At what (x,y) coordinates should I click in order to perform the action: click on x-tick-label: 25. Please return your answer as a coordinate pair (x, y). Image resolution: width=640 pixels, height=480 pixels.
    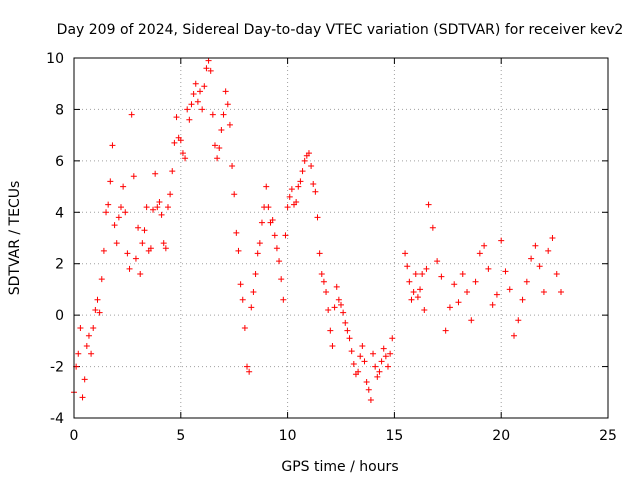
    Looking at the image, I should click on (608, 436).